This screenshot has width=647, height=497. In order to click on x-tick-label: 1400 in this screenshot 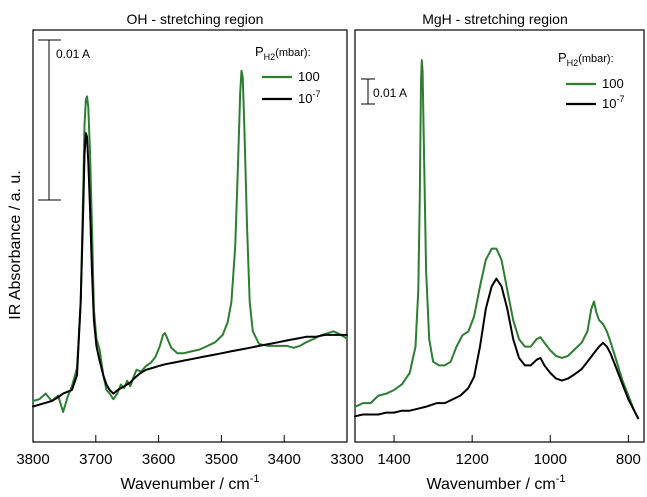, I will do `click(393, 459)`.